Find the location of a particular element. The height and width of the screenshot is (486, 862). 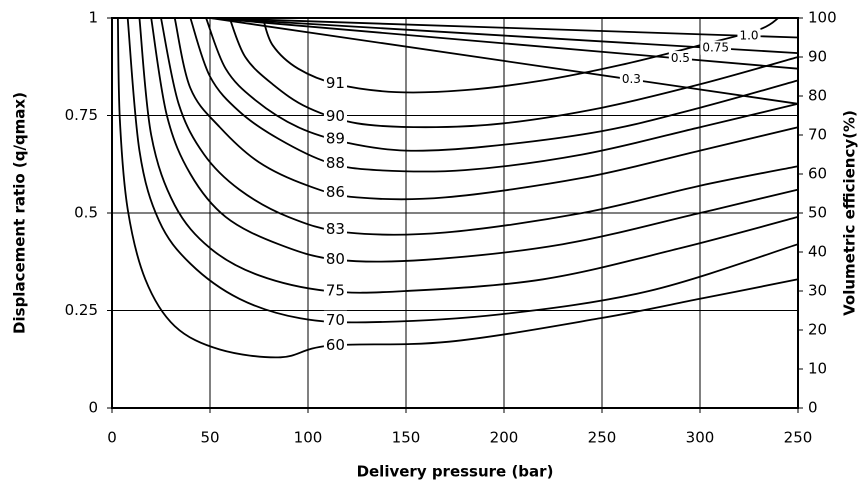

curve-label: 89 is located at coordinates (335, 139).